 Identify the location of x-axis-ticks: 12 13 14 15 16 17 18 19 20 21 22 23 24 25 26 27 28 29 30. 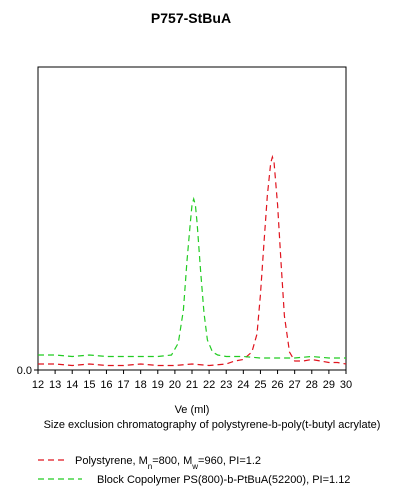
(192, 380).